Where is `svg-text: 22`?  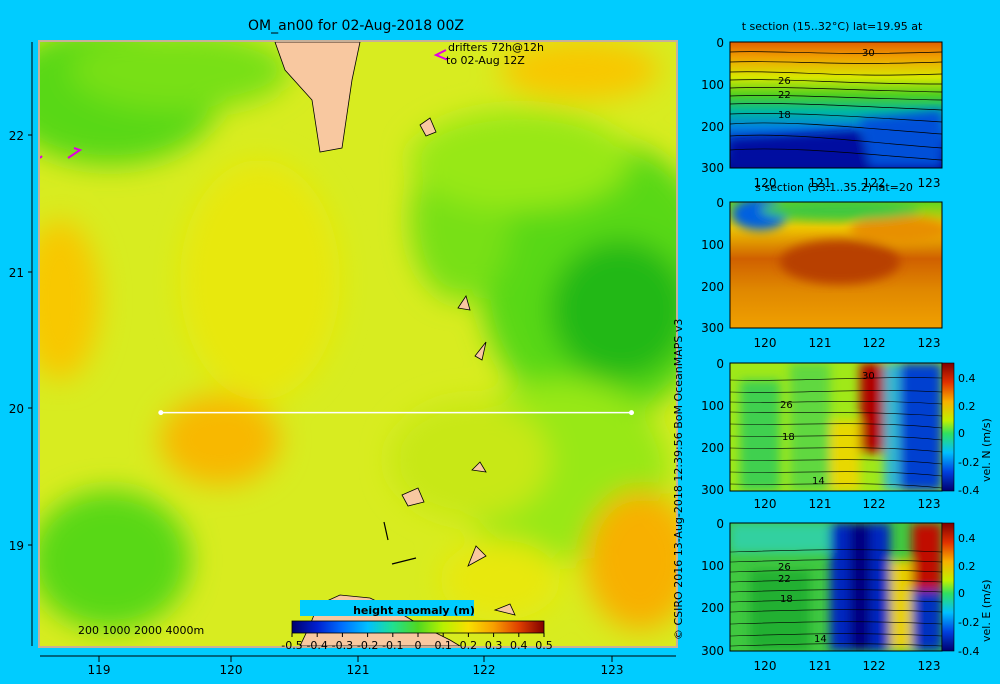 svg-text: 22 is located at coordinates (16, 136).